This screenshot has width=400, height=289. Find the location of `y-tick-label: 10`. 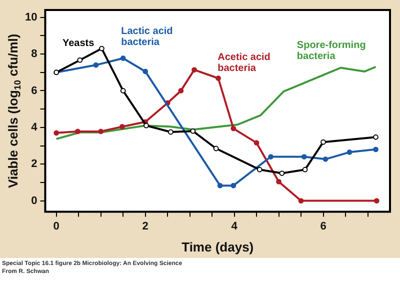

y-tick-label: 10 is located at coordinates (31, 17).